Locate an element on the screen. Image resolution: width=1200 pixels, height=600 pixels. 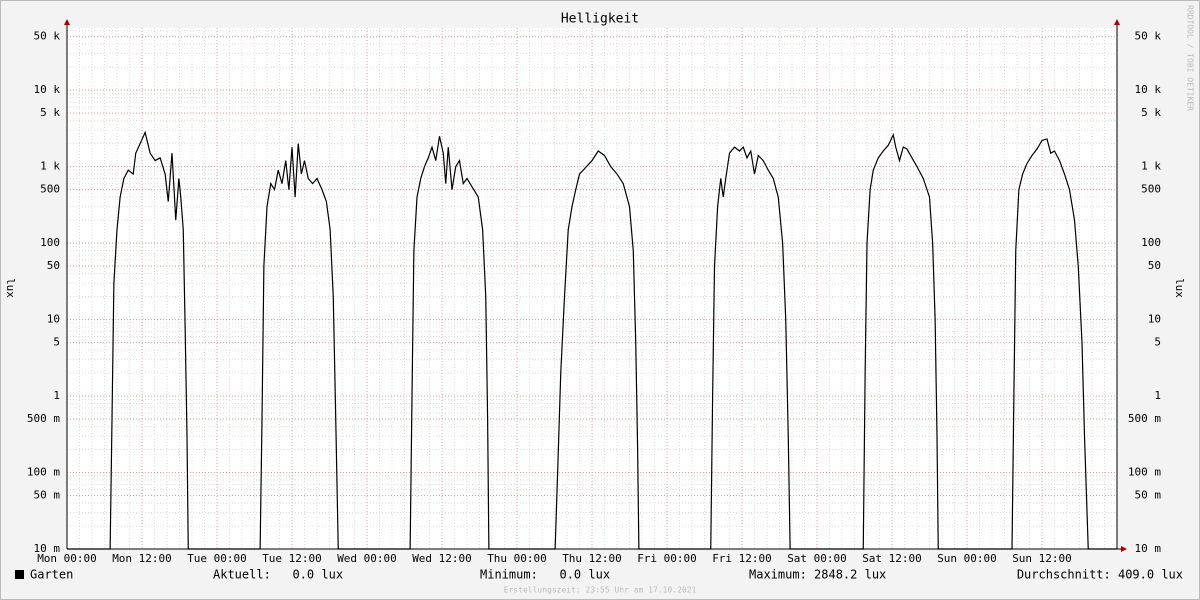
y-tick-label: 50 k is located at coordinates (47, 36).